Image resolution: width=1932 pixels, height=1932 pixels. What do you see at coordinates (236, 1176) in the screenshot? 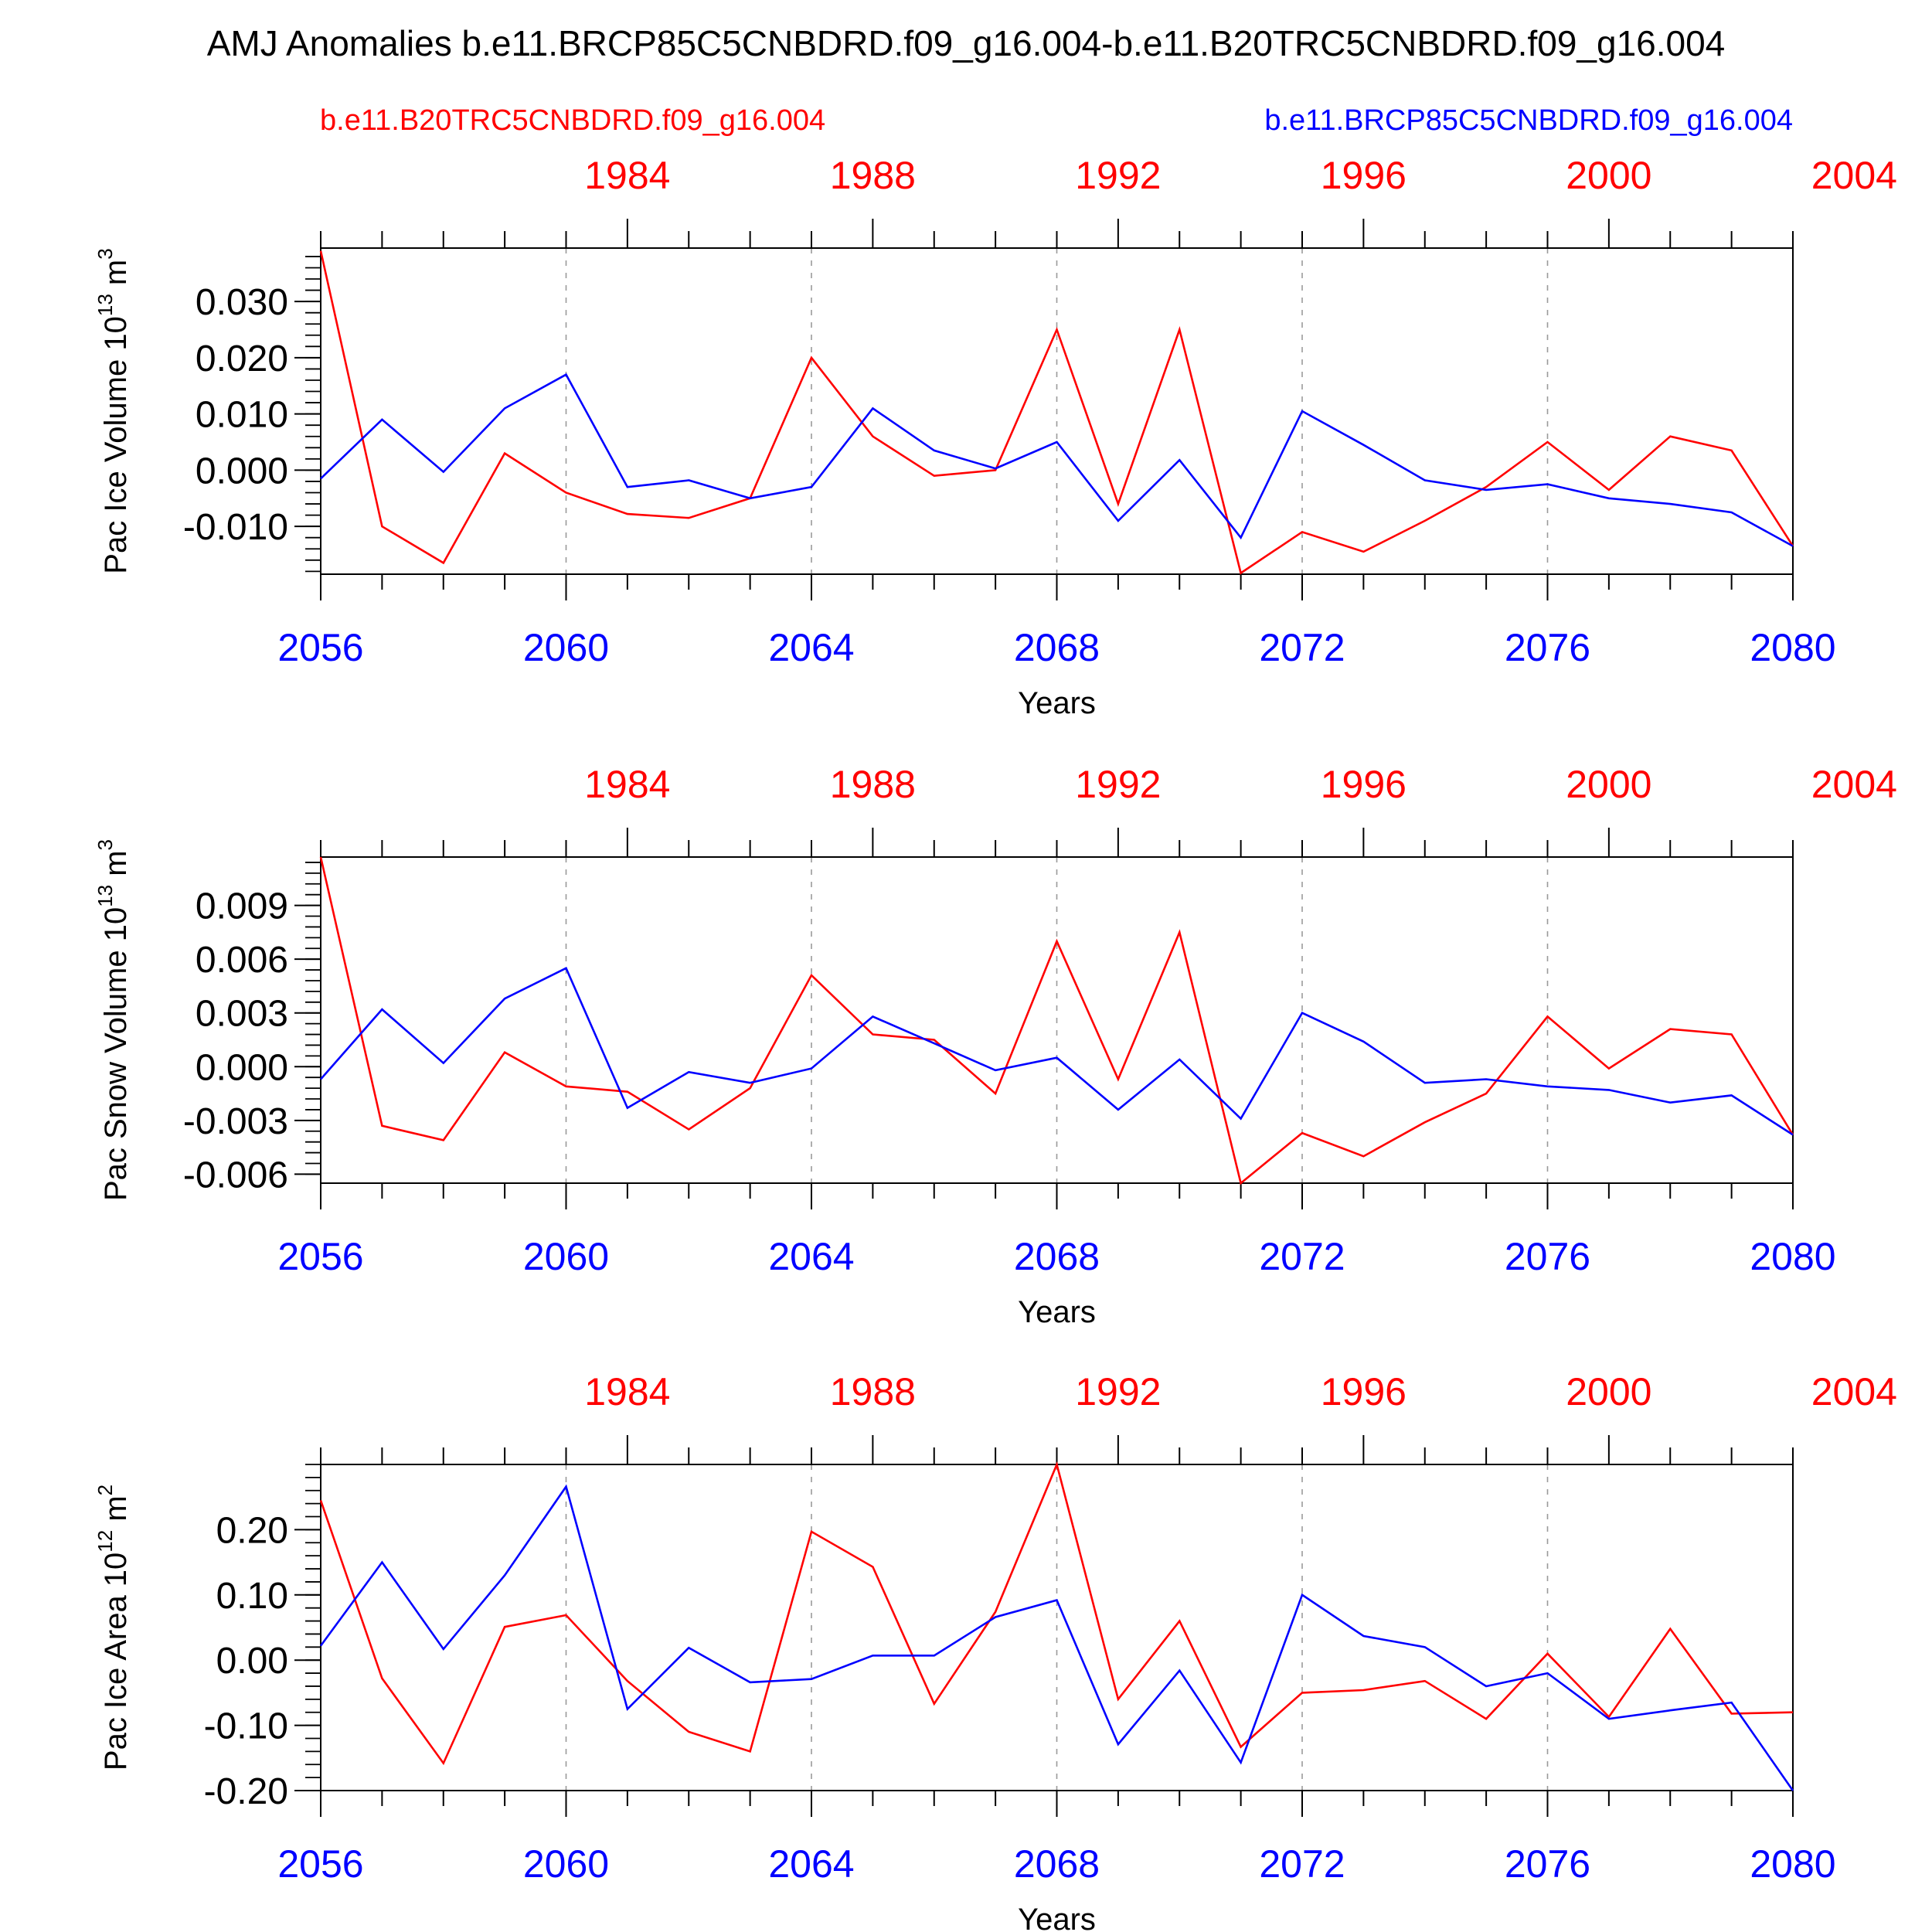
I see `y-tick-label: -0.006` at bounding box center [236, 1176].